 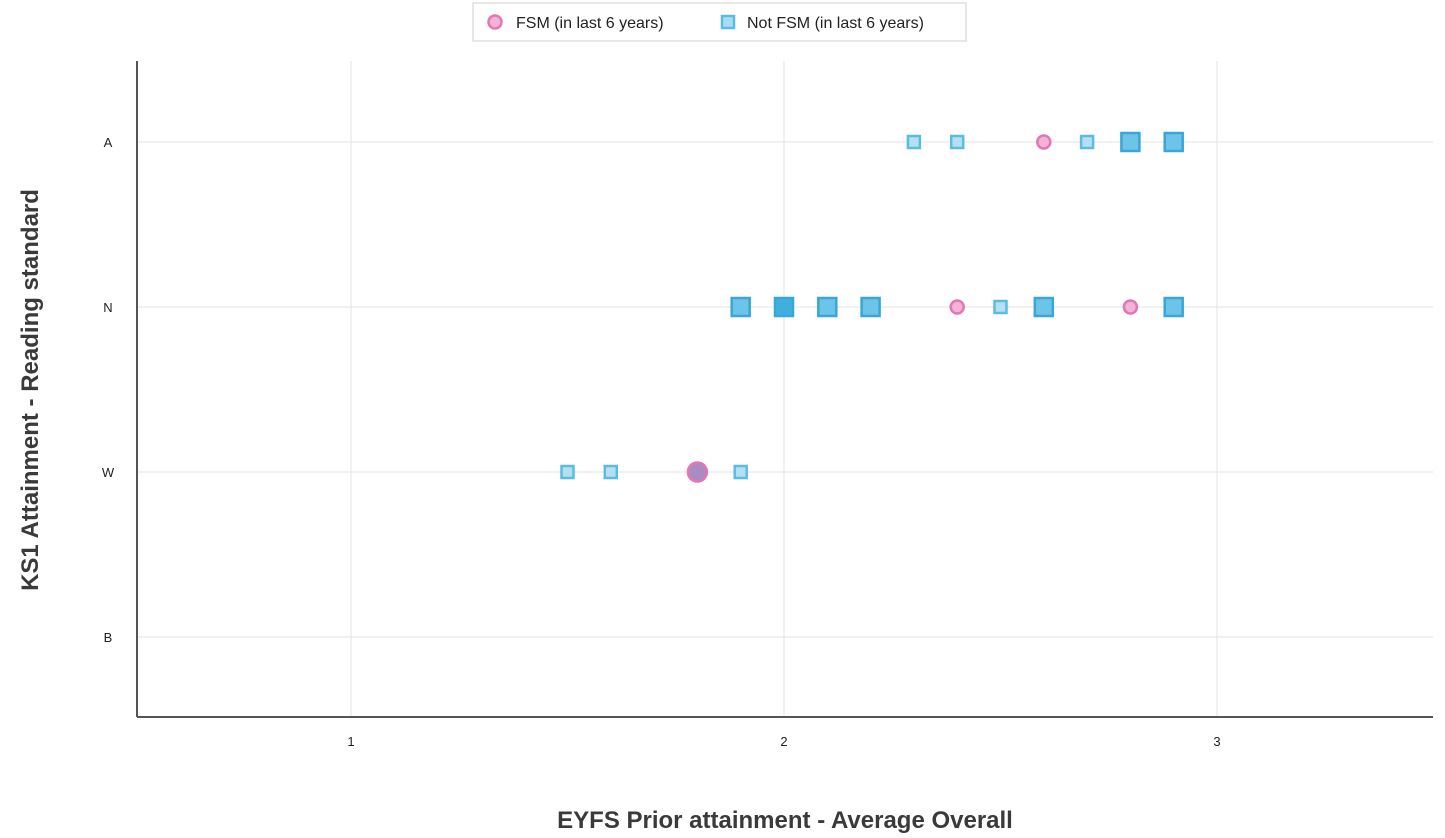 I want to click on y-tick-label: A, so click(x=108, y=142).